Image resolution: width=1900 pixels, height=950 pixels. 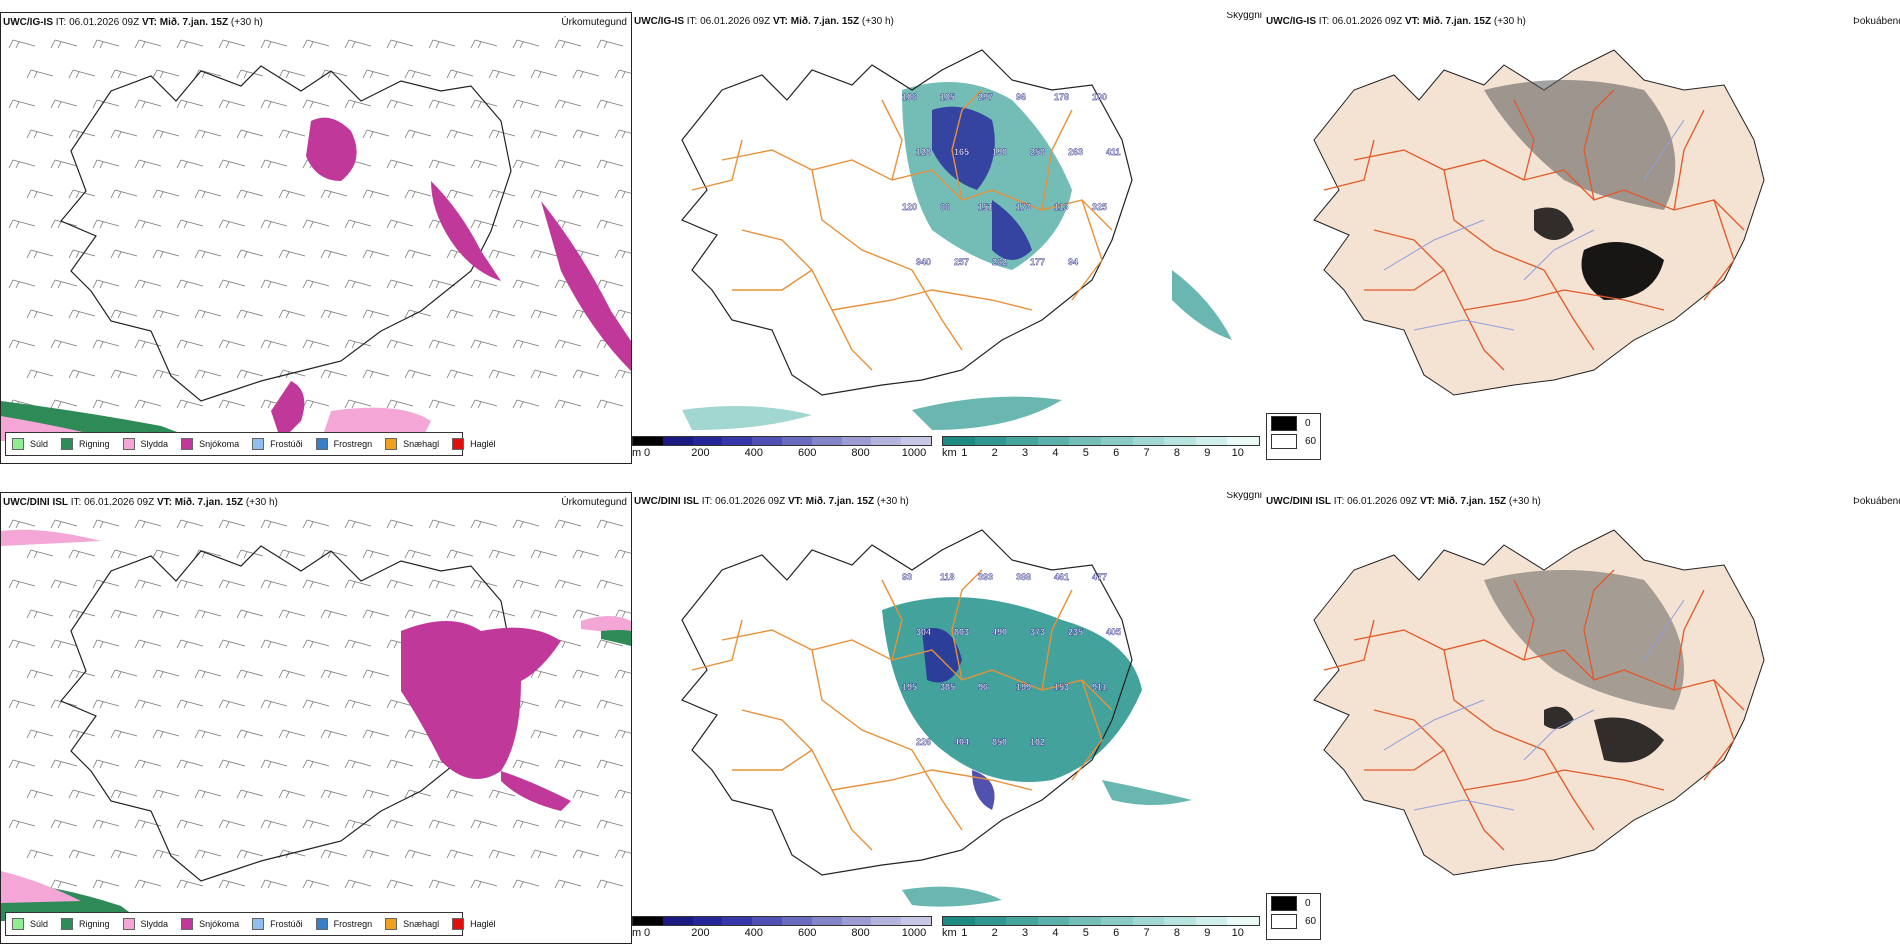 What do you see at coordinates (807, 453) in the screenshot?
I see `scale-tick: 600` at bounding box center [807, 453].